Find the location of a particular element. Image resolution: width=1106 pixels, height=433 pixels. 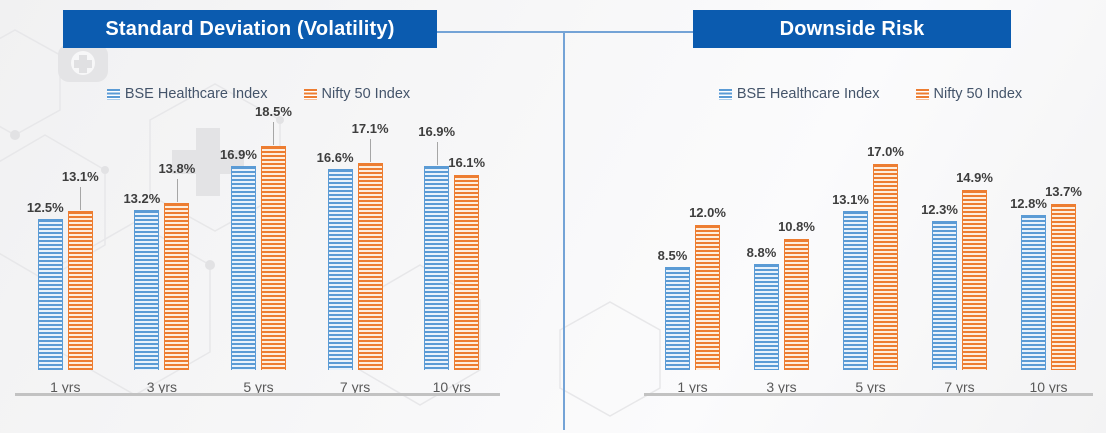

right-chart-x-axis-line is located at coordinates (868, 394).